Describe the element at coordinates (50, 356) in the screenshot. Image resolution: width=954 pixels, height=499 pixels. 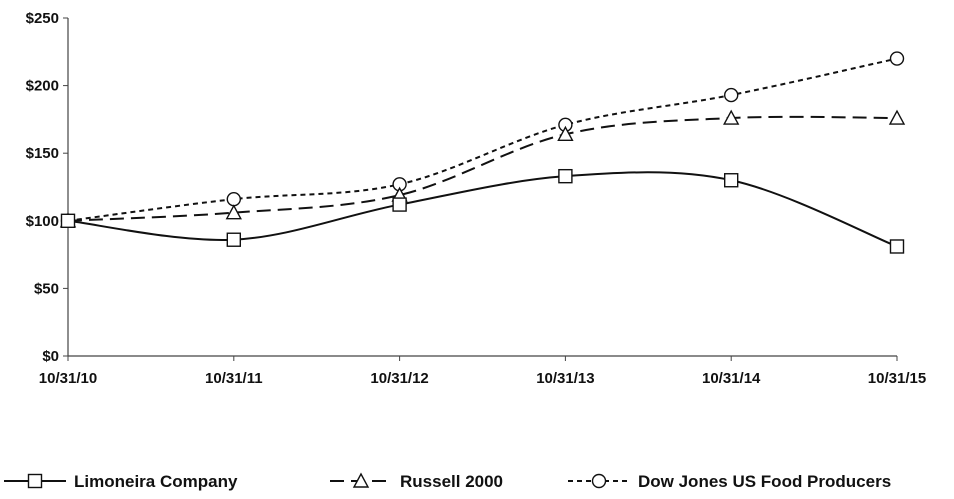
I see `y-tick-label: $0` at that location.